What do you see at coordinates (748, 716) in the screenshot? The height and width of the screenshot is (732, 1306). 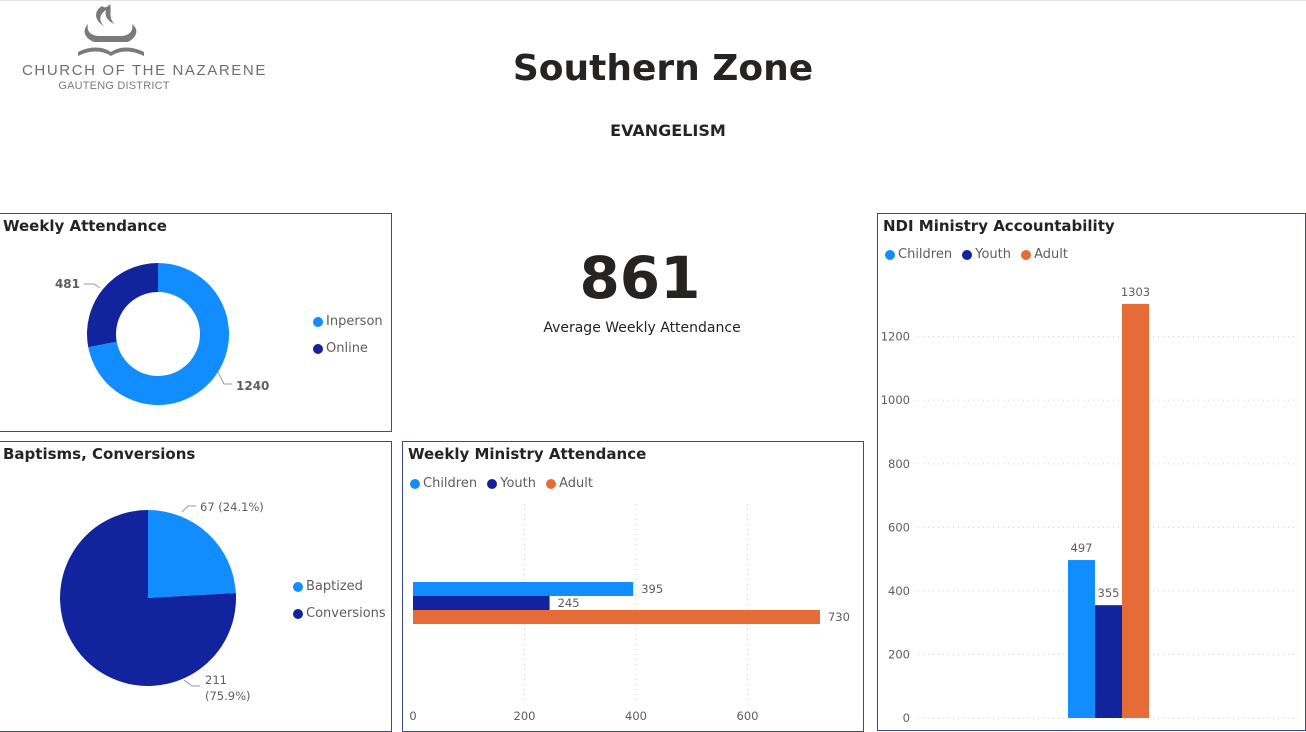 I see `x-tick-label: 600` at bounding box center [748, 716].